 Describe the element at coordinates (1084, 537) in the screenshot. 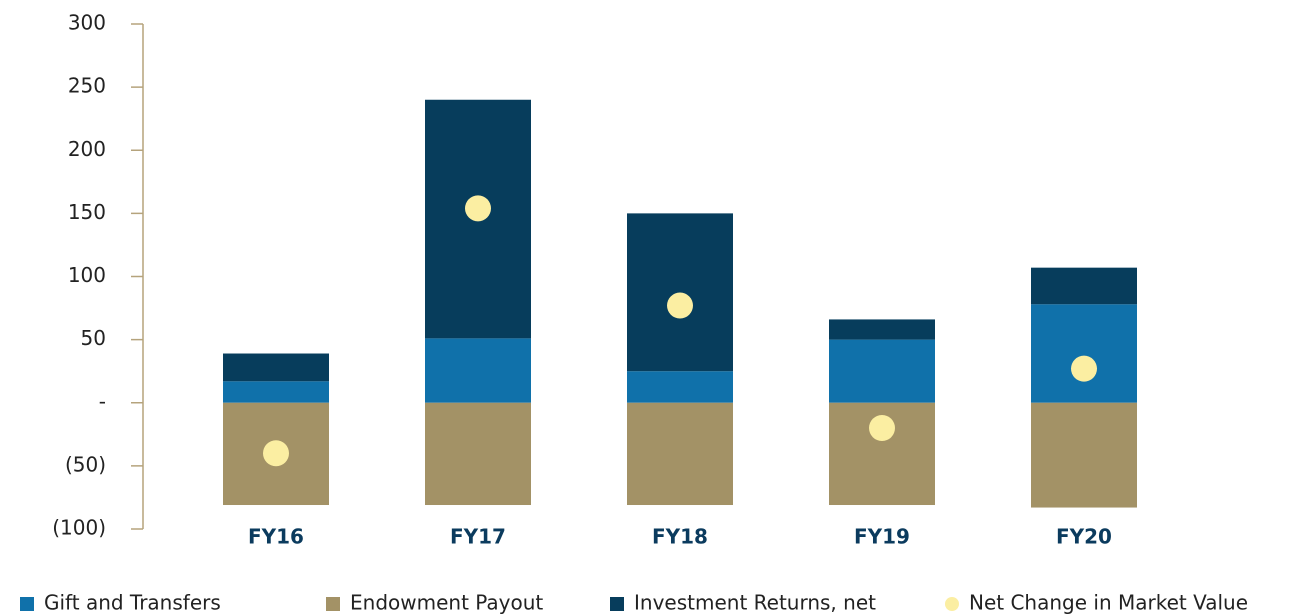

I see `x-tick-label: FY20` at that location.